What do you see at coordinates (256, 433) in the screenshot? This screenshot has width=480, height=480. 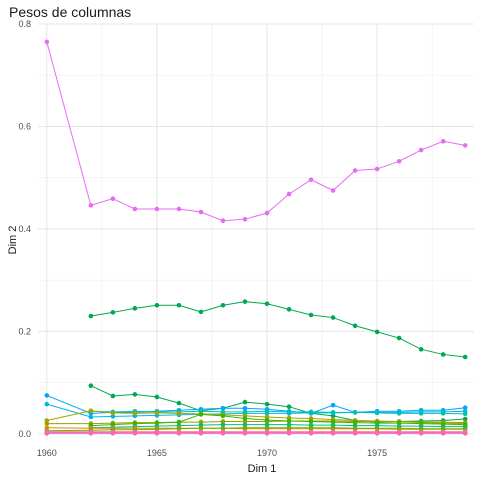 I see `series-rose` at bounding box center [256, 433].